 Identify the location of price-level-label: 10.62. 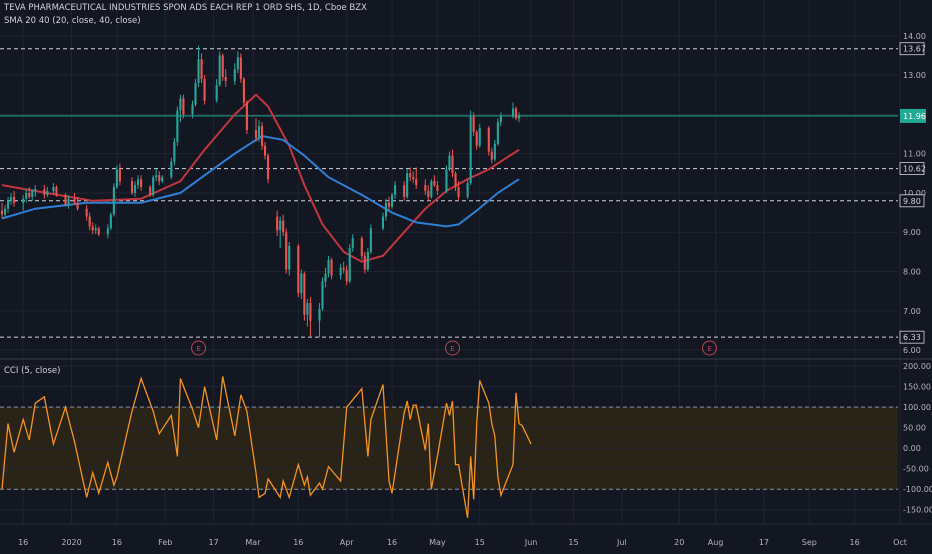
(914, 169).